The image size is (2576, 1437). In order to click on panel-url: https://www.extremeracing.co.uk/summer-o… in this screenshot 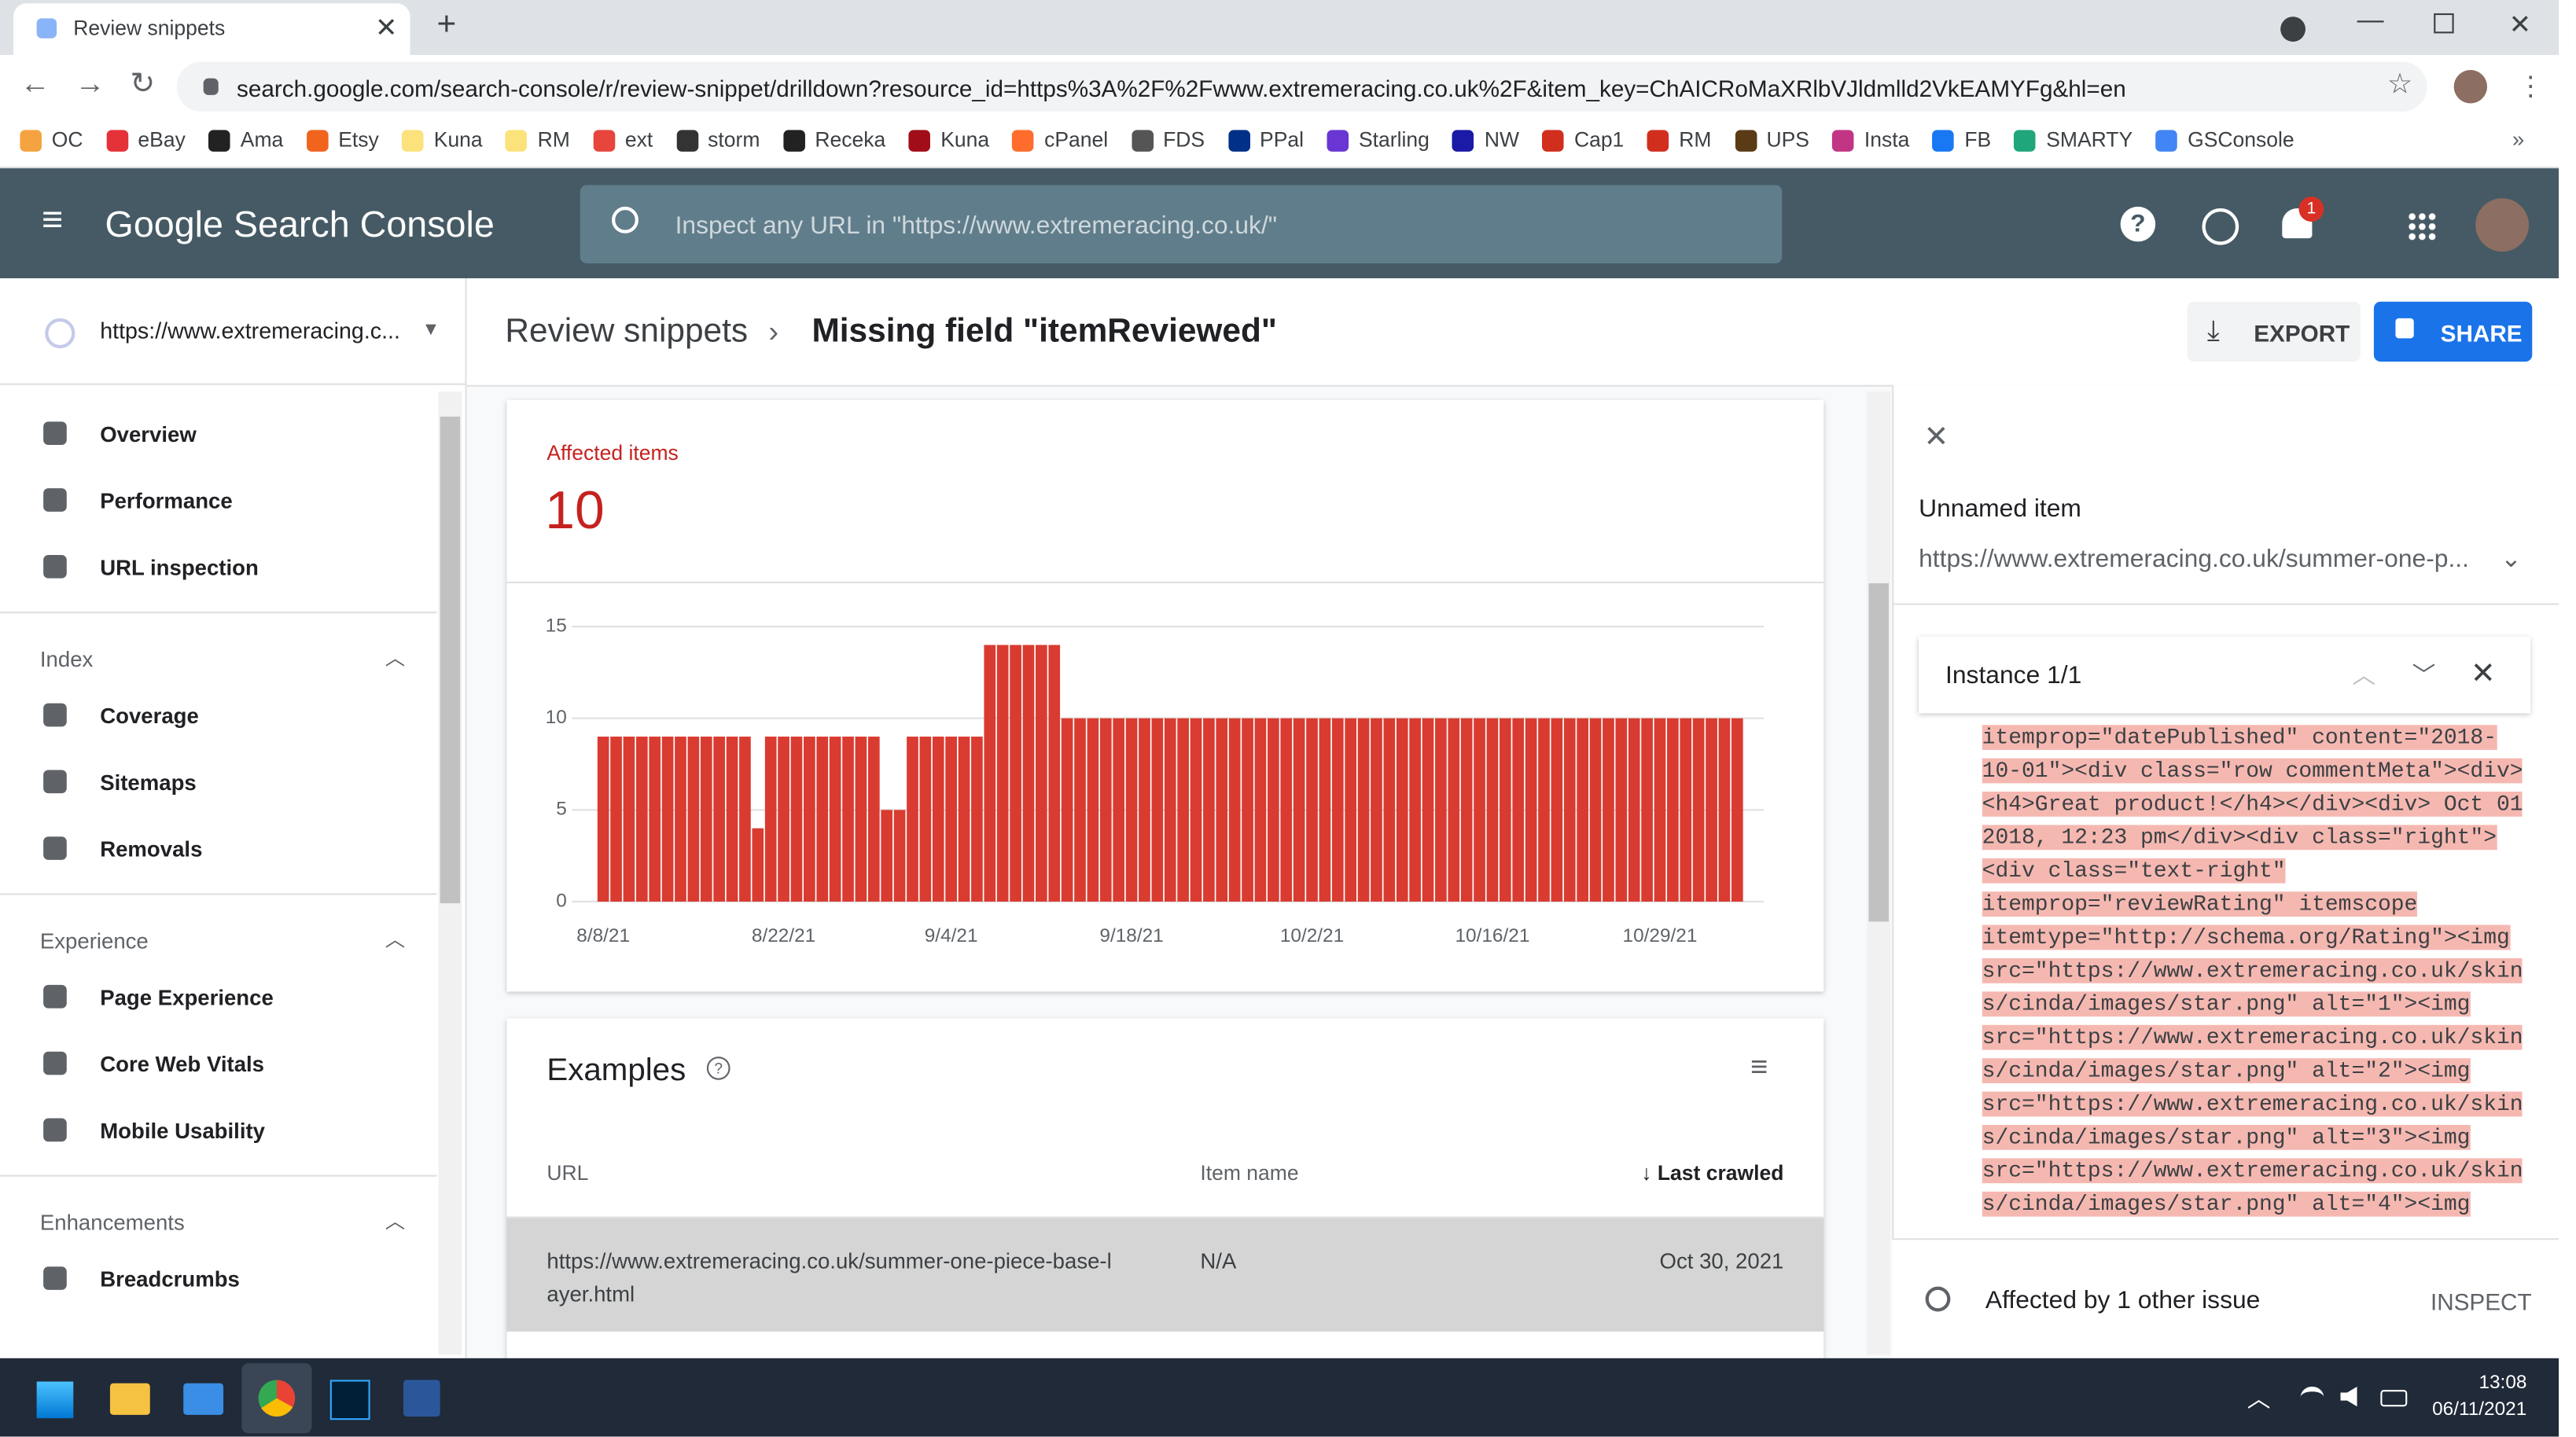, I will do `click(2194, 559)`.